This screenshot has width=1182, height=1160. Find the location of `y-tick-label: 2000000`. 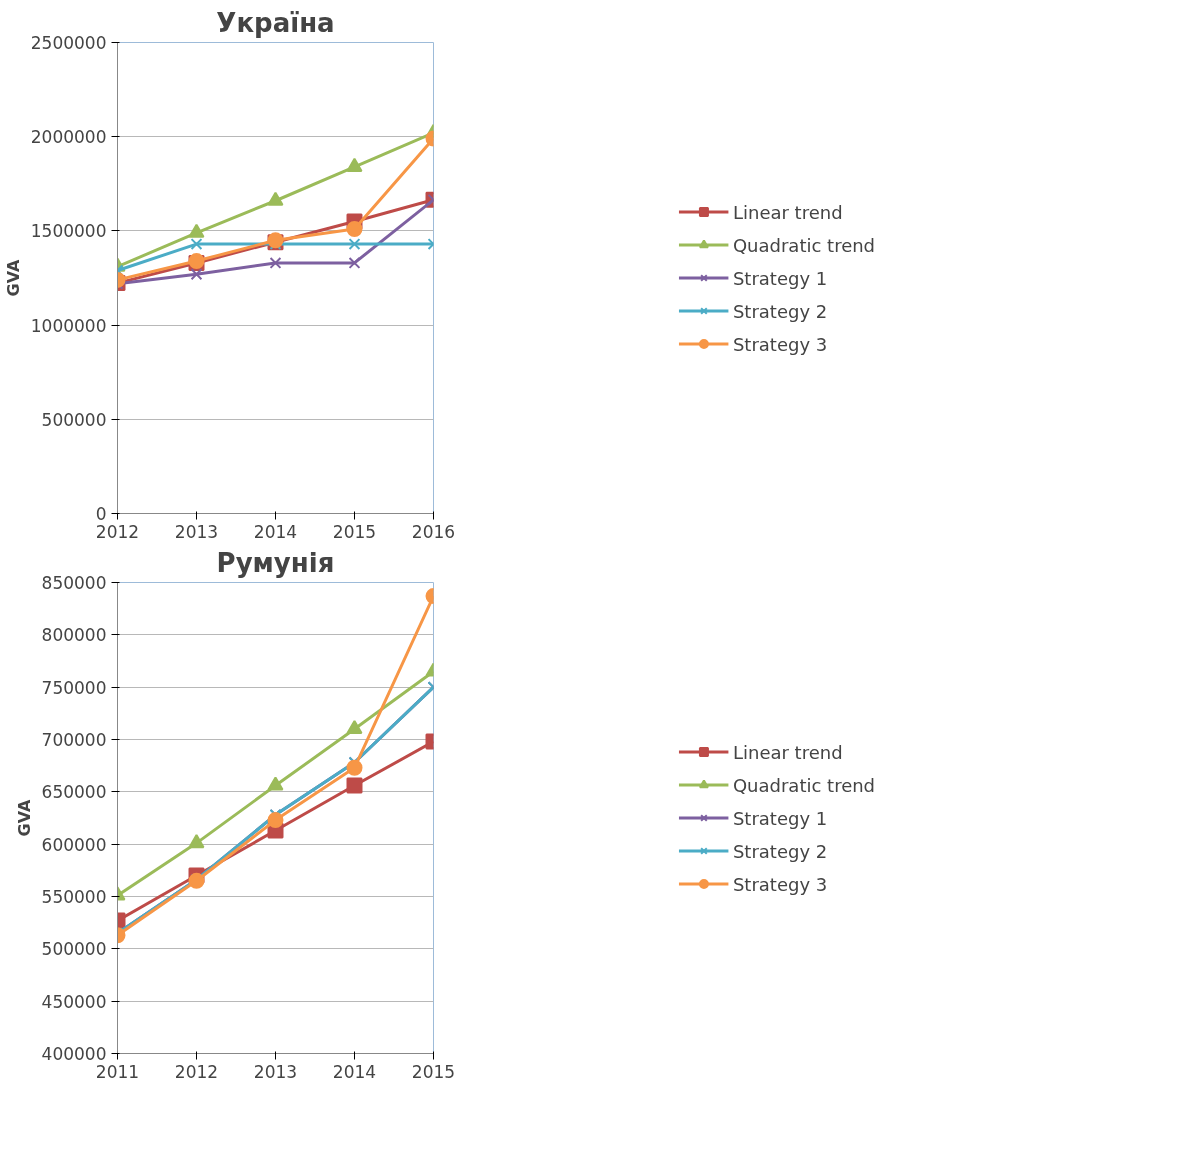

y-tick-label: 2000000 is located at coordinates (68, 137).